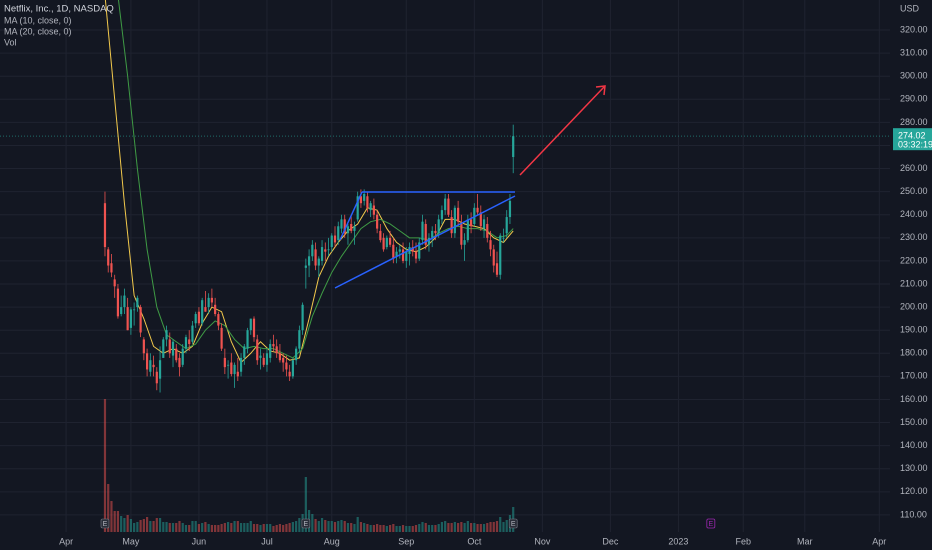 The height and width of the screenshot is (550, 932). What do you see at coordinates (332, 541) in the screenshot?
I see `x-tick-label: Aug` at bounding box center [332, 541].